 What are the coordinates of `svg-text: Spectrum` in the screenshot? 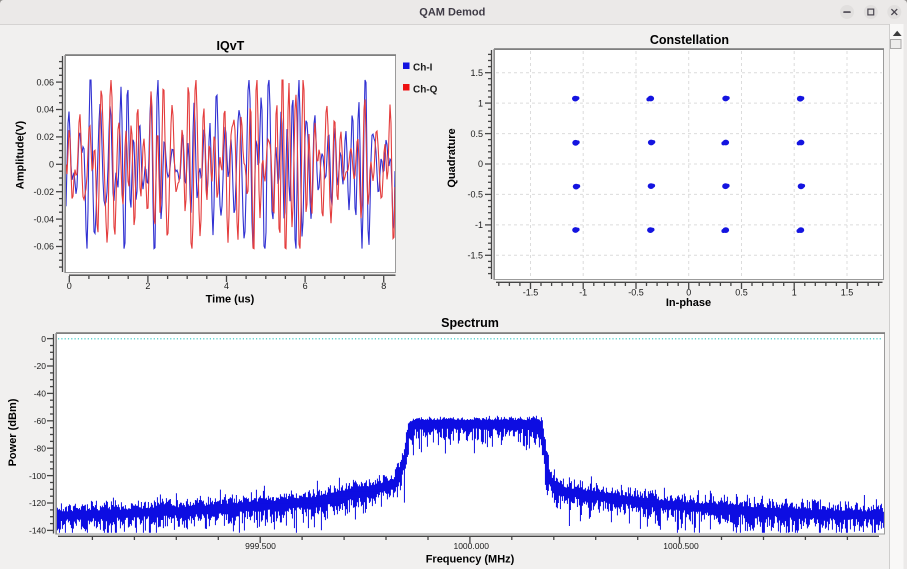 It's located at (470, 323).